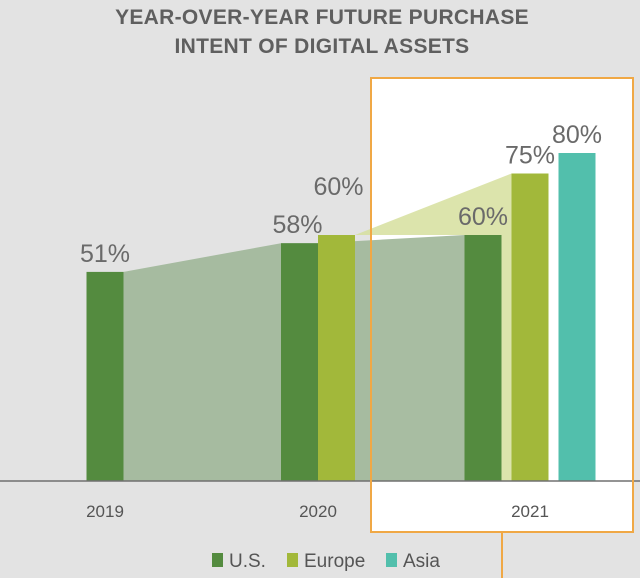  I want to click on bar-2021-us, so click(483, 358).